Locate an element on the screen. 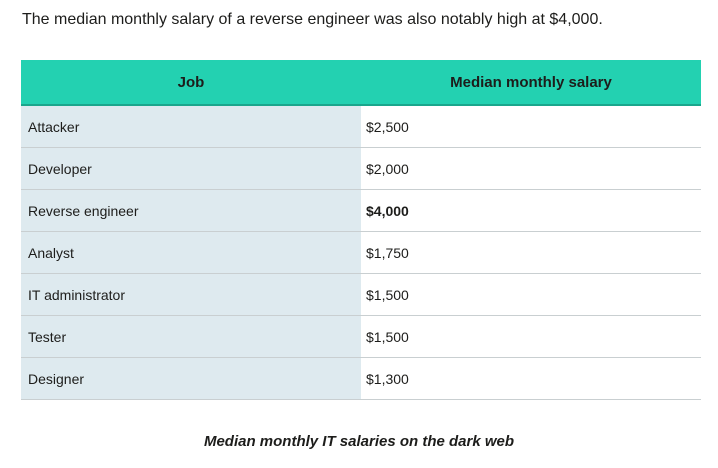 The image size is (718, 468). salary-cell: $1,300 is located at coordinates (531, 378).